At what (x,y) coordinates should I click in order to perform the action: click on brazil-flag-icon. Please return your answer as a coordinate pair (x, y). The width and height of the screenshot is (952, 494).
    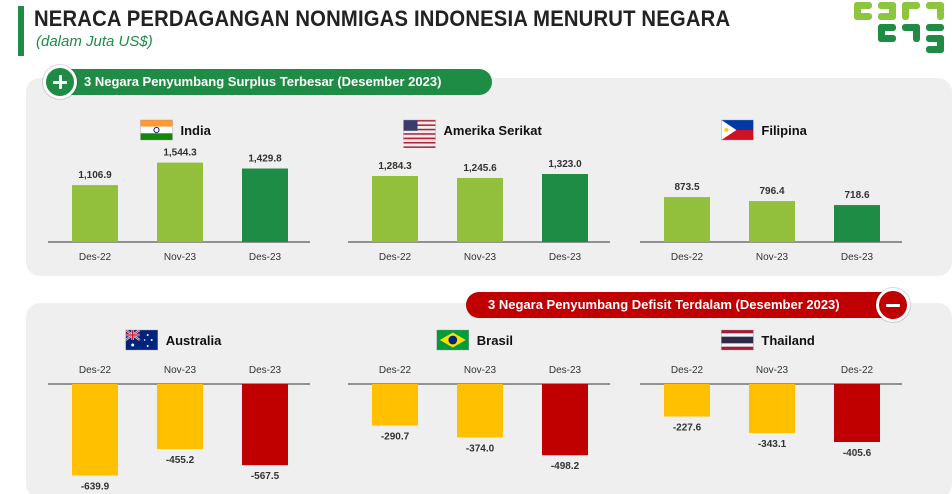
    Looking at the image, I should click on (452, 340).